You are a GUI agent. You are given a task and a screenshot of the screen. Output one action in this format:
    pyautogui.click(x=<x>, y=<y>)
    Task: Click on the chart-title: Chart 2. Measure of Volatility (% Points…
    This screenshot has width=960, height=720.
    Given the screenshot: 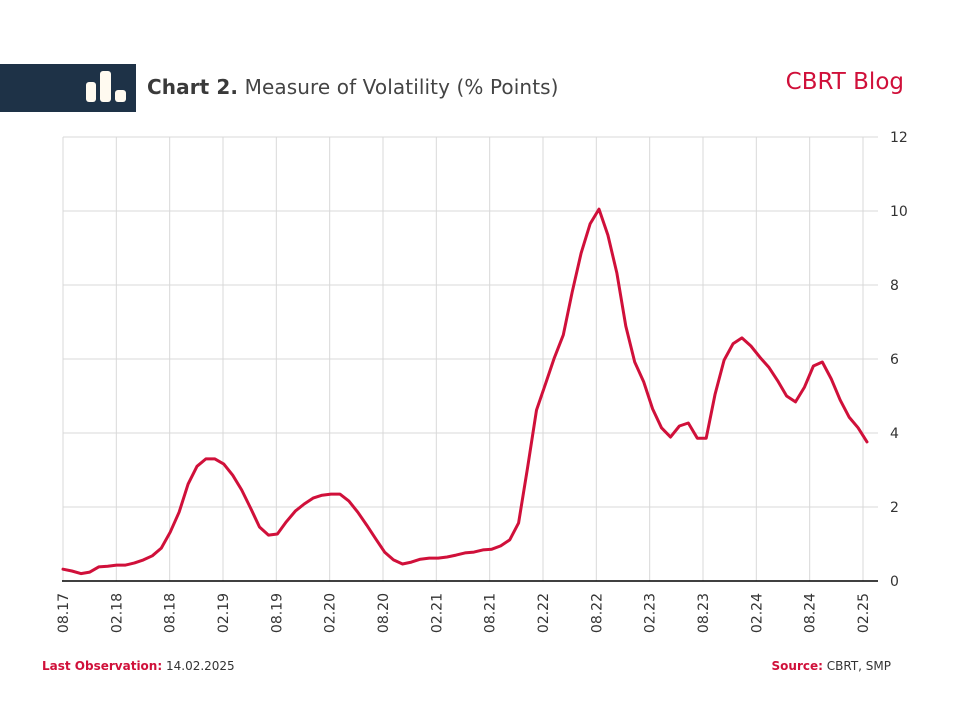 What is the action you would take?
    pyautogui.click(x=353, y=87)
    